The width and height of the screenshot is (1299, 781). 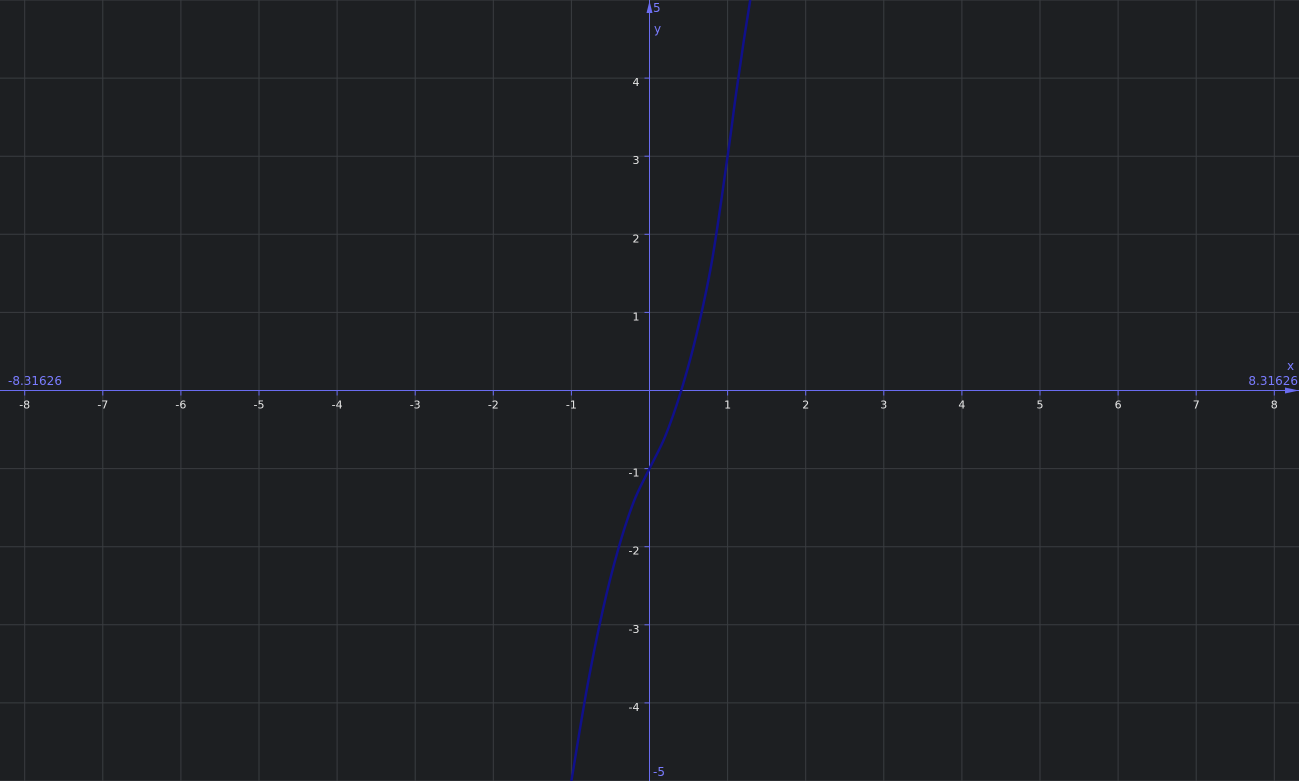 I want to click on x-tick-label: 4, so click(x=961, y=405).